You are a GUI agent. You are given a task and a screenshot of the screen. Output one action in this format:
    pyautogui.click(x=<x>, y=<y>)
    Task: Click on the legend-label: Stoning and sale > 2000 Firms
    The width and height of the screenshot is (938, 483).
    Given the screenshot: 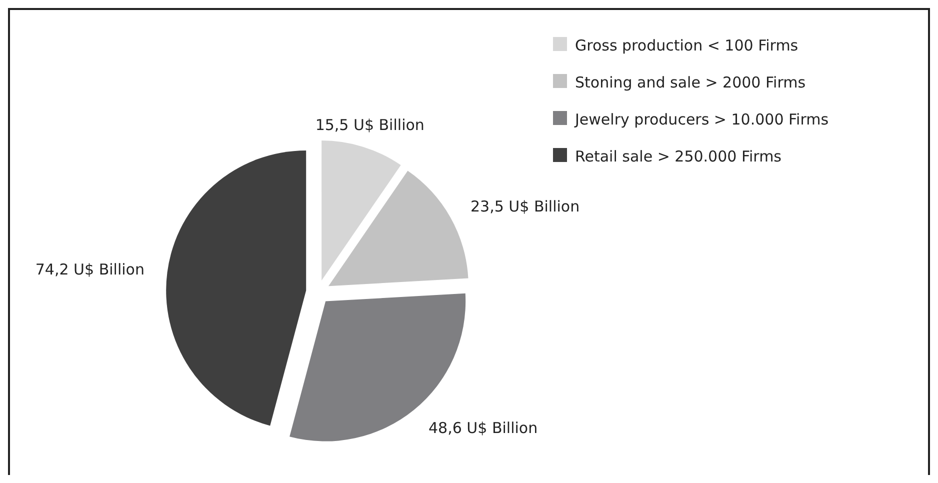 What is the action you would take?
    pyautogui.click(x=690, y=83)
    